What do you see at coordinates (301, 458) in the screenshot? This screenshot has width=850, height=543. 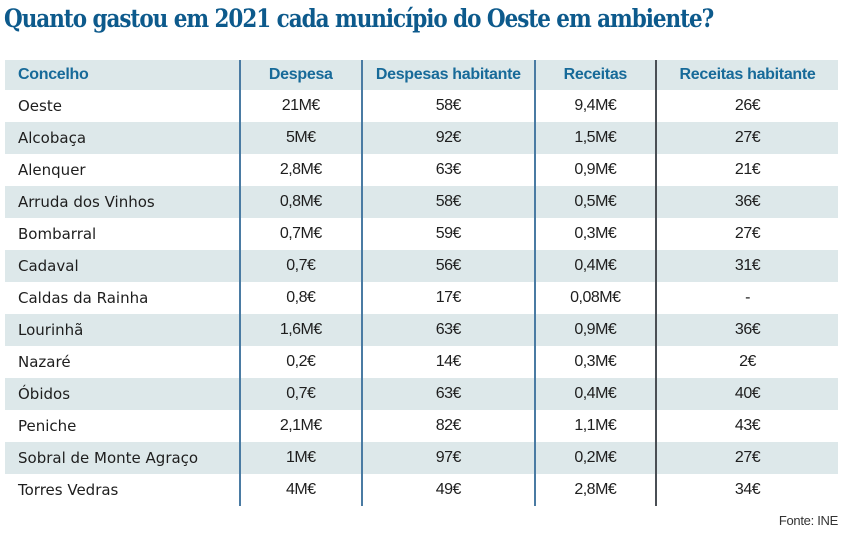 I see `cell-despesa: 1M€` at bounding box center [301, 458].